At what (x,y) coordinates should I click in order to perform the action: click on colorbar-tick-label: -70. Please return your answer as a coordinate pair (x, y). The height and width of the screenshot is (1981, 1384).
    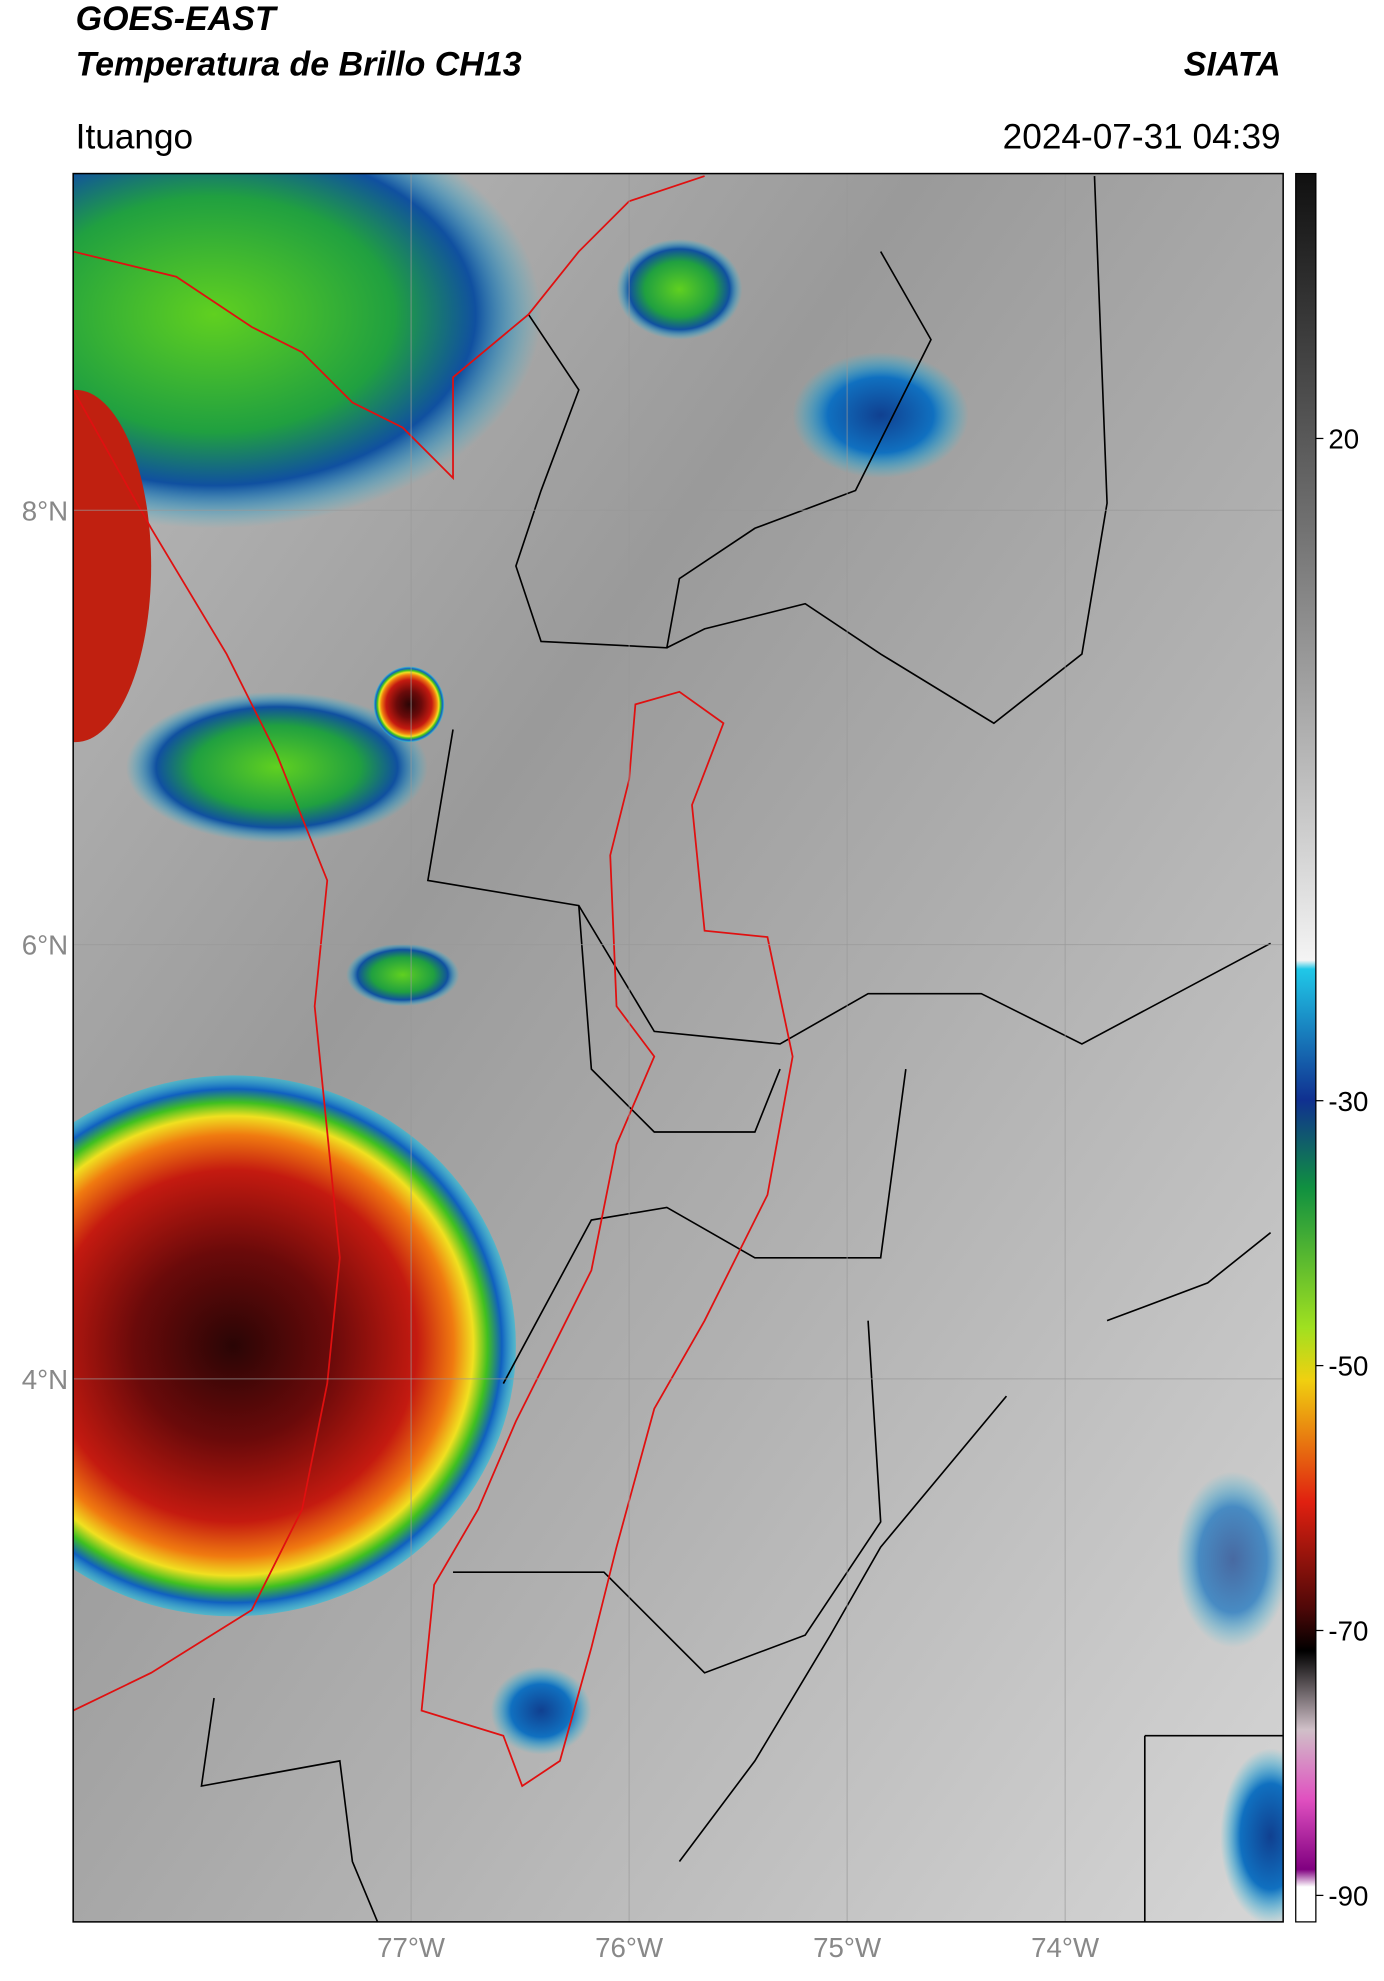
    Looking at the image, I should click on (1348, 1631).